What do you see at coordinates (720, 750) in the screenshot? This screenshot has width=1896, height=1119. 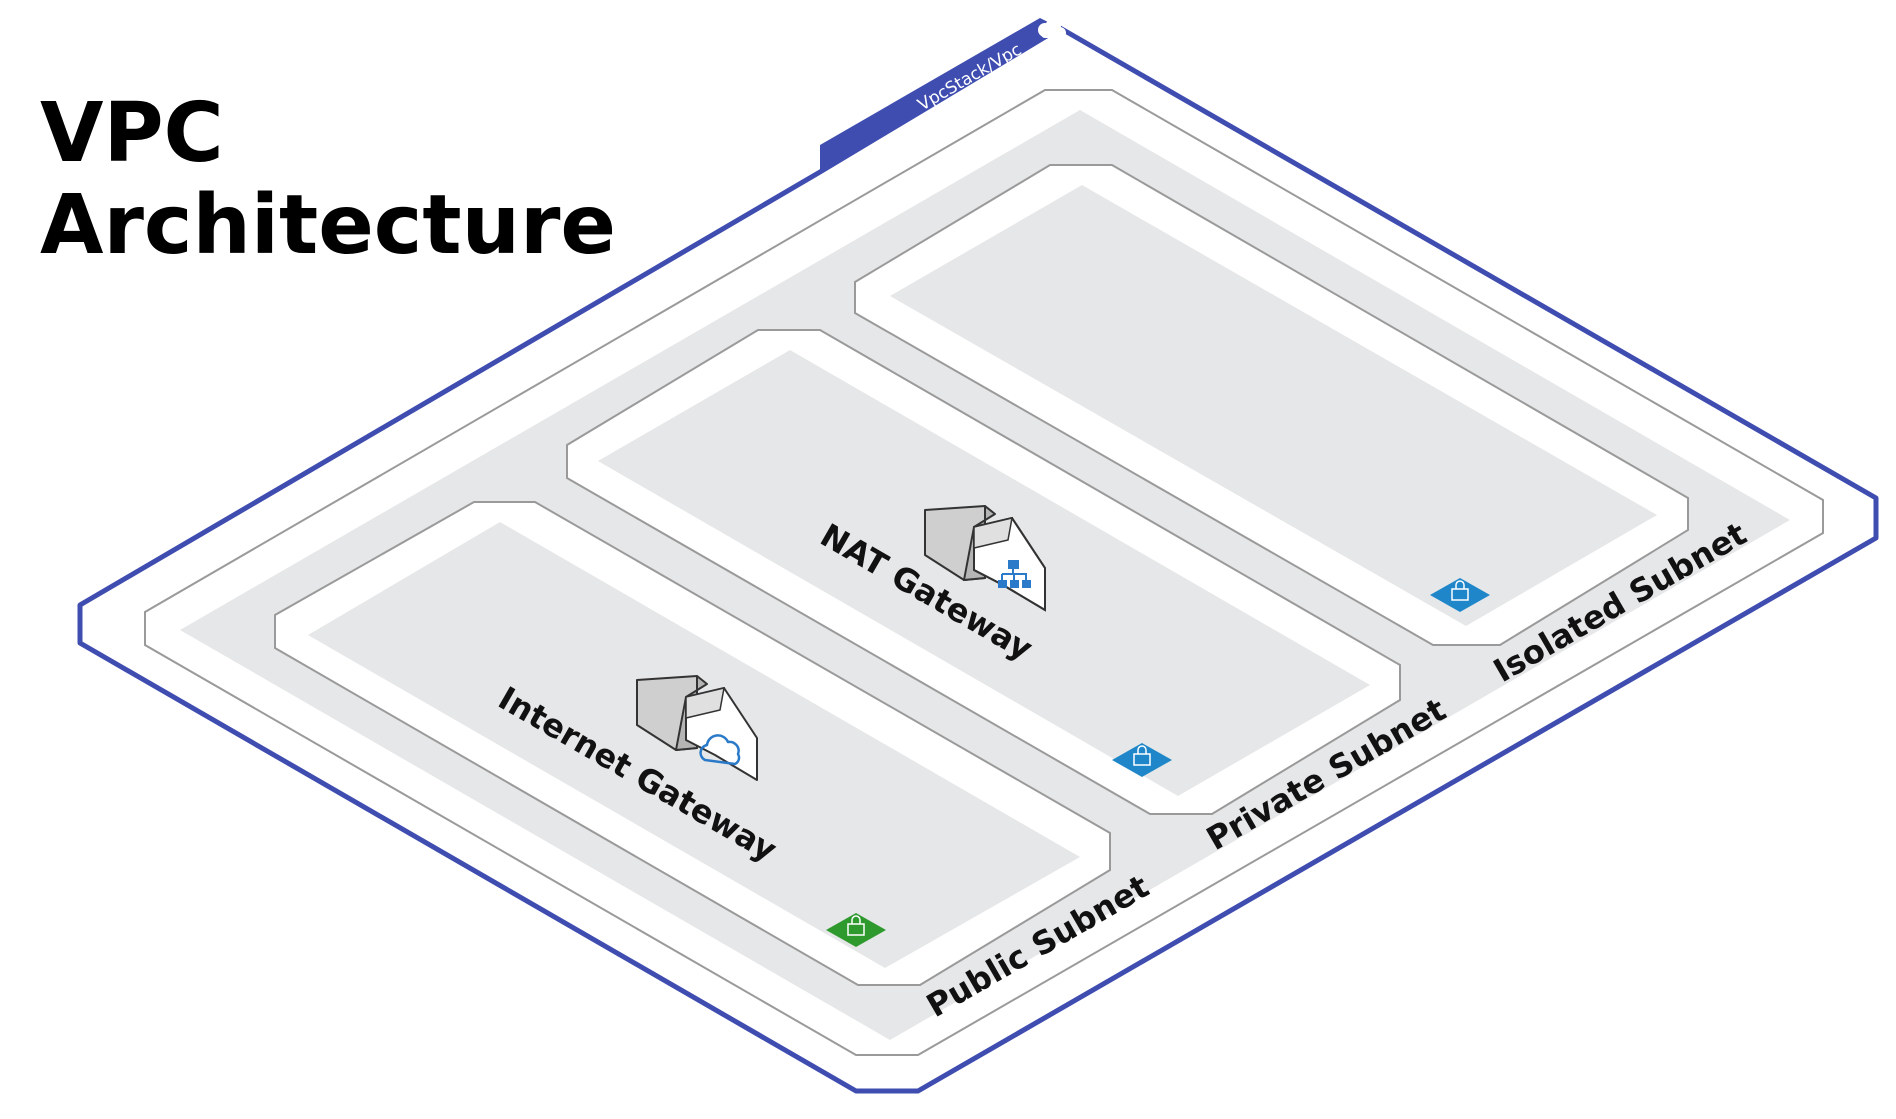 I see `cloud-icon` at bounding box center [720, 750].